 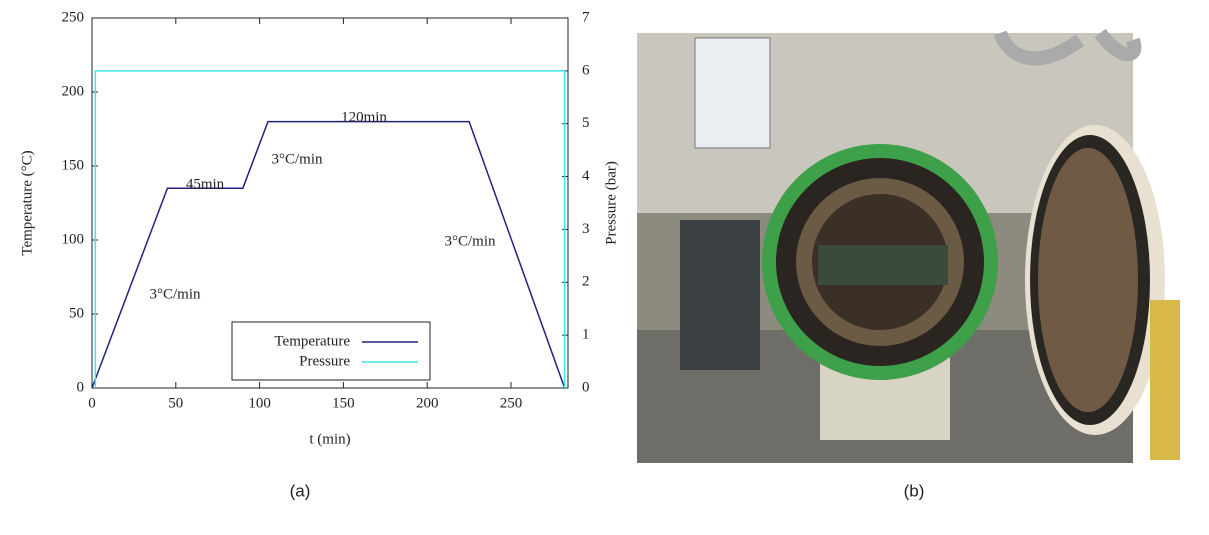 What do you see at coordinates (329, 439) in the screenshot?
I see `x-axis-label: t (min)` at bounding box center [329, 439].